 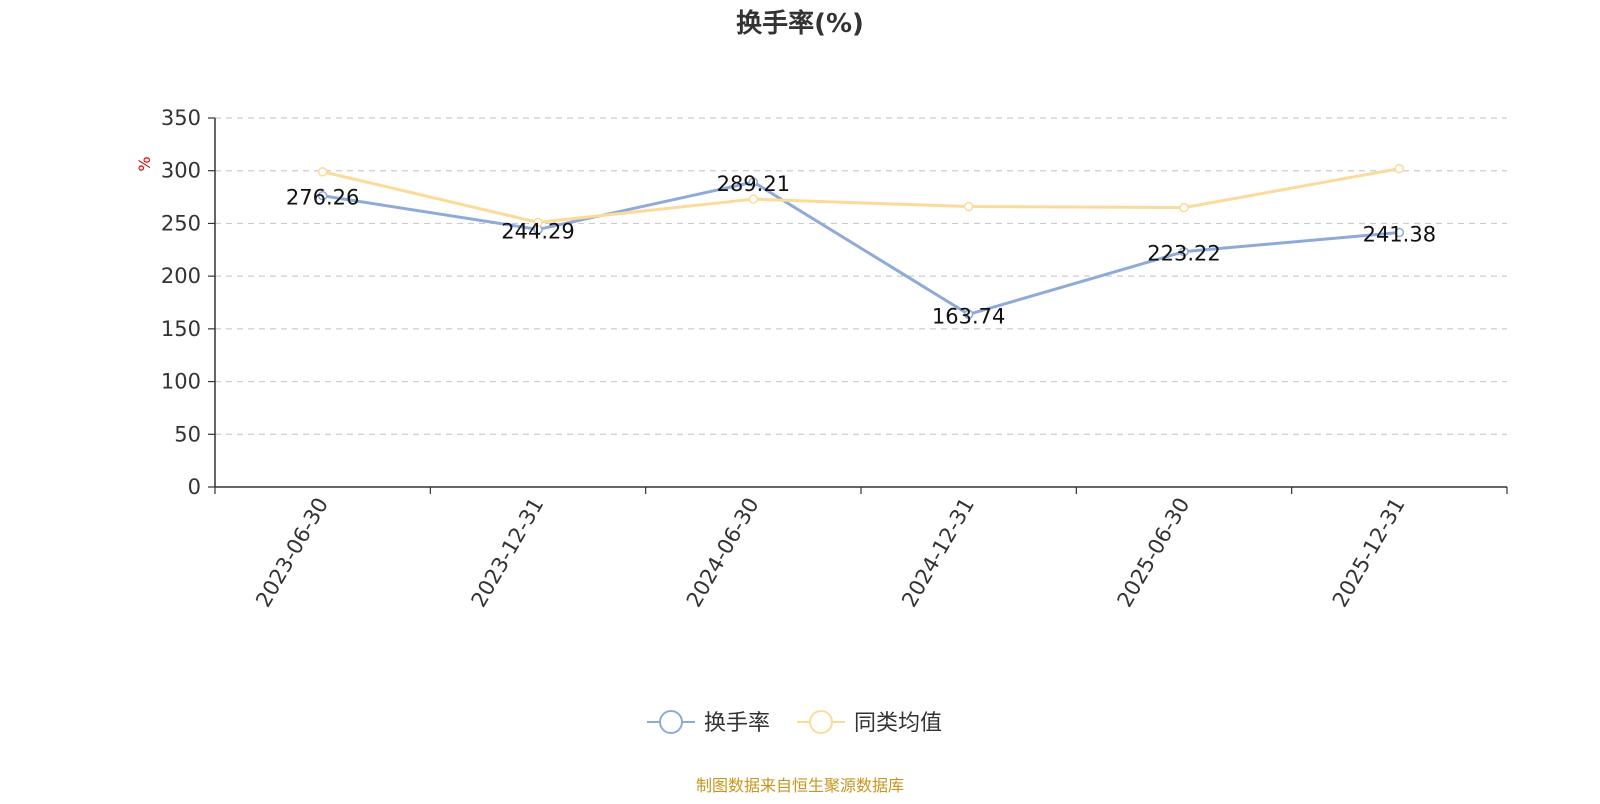 I want to click on source-note: 制图数据来自恒生聚源数据库, so click(x=800, y=785).